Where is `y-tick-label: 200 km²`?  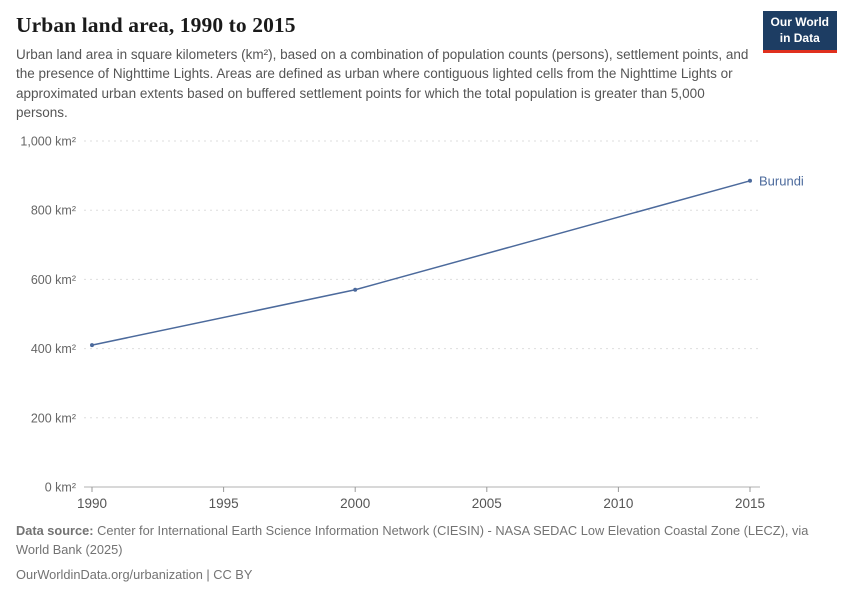 y-tick-label: 200 km² is located at coordinates (53, 418).